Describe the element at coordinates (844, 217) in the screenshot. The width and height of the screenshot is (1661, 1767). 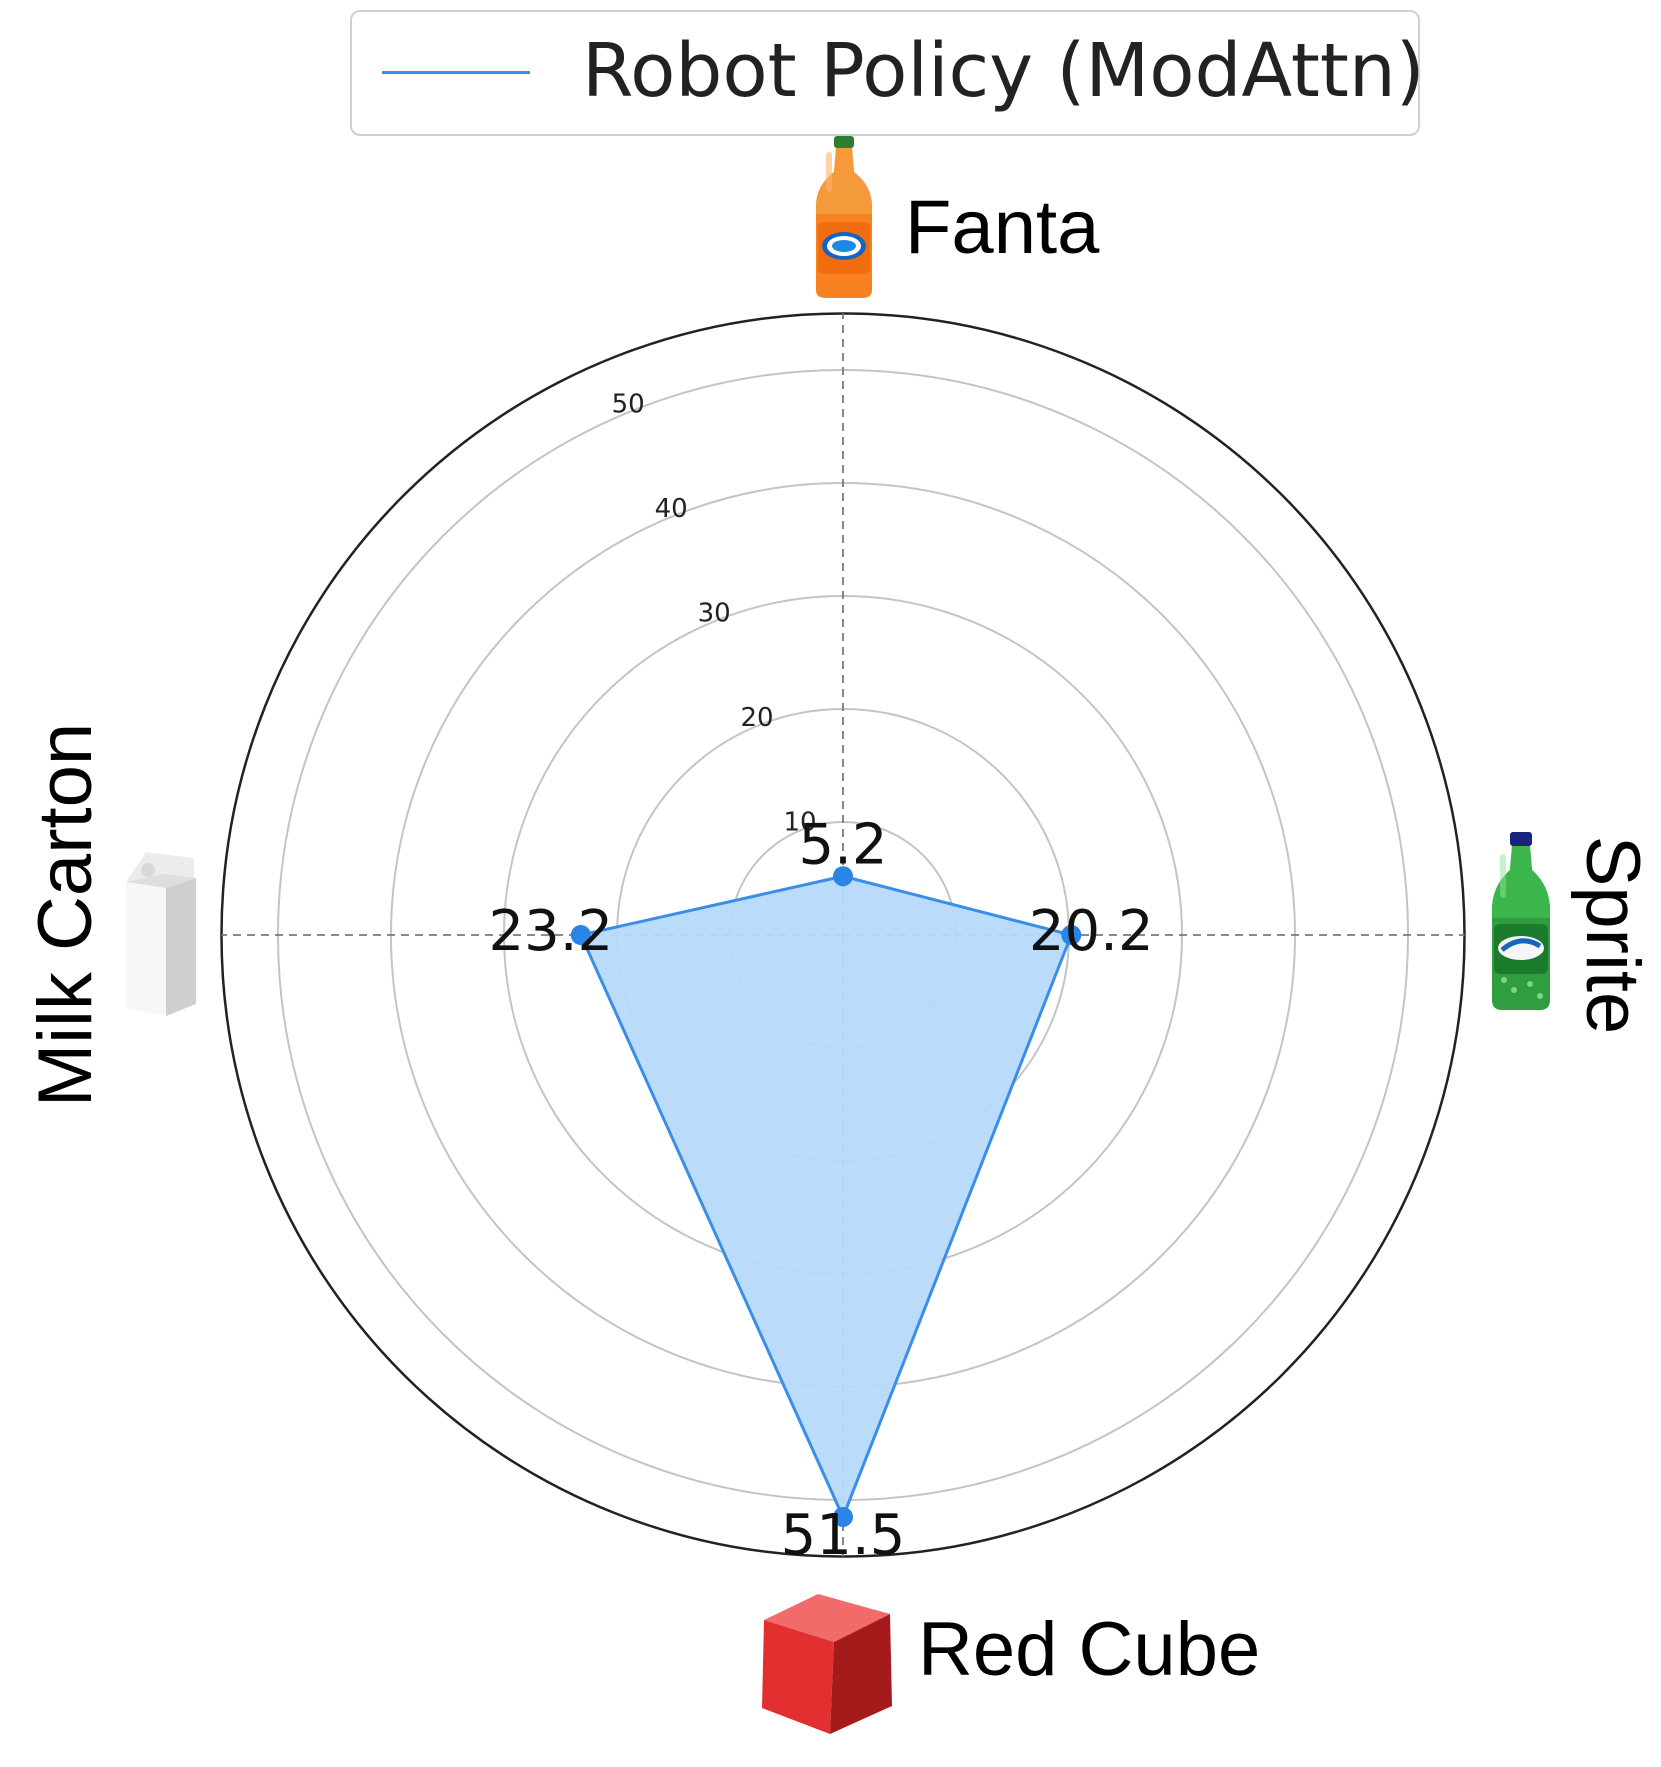
I see `orange-soda-bottle-icon` at that location.